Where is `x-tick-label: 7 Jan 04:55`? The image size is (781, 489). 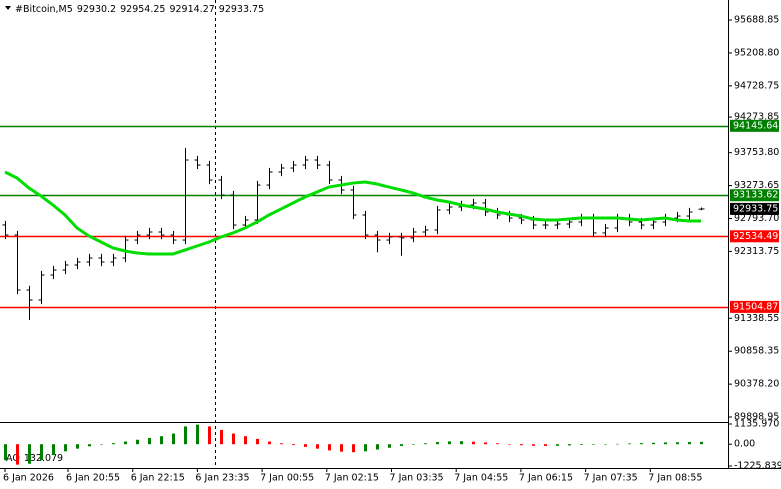 x-tick-label: 7 Jan 04:55 is located at coordinates (481, 478).